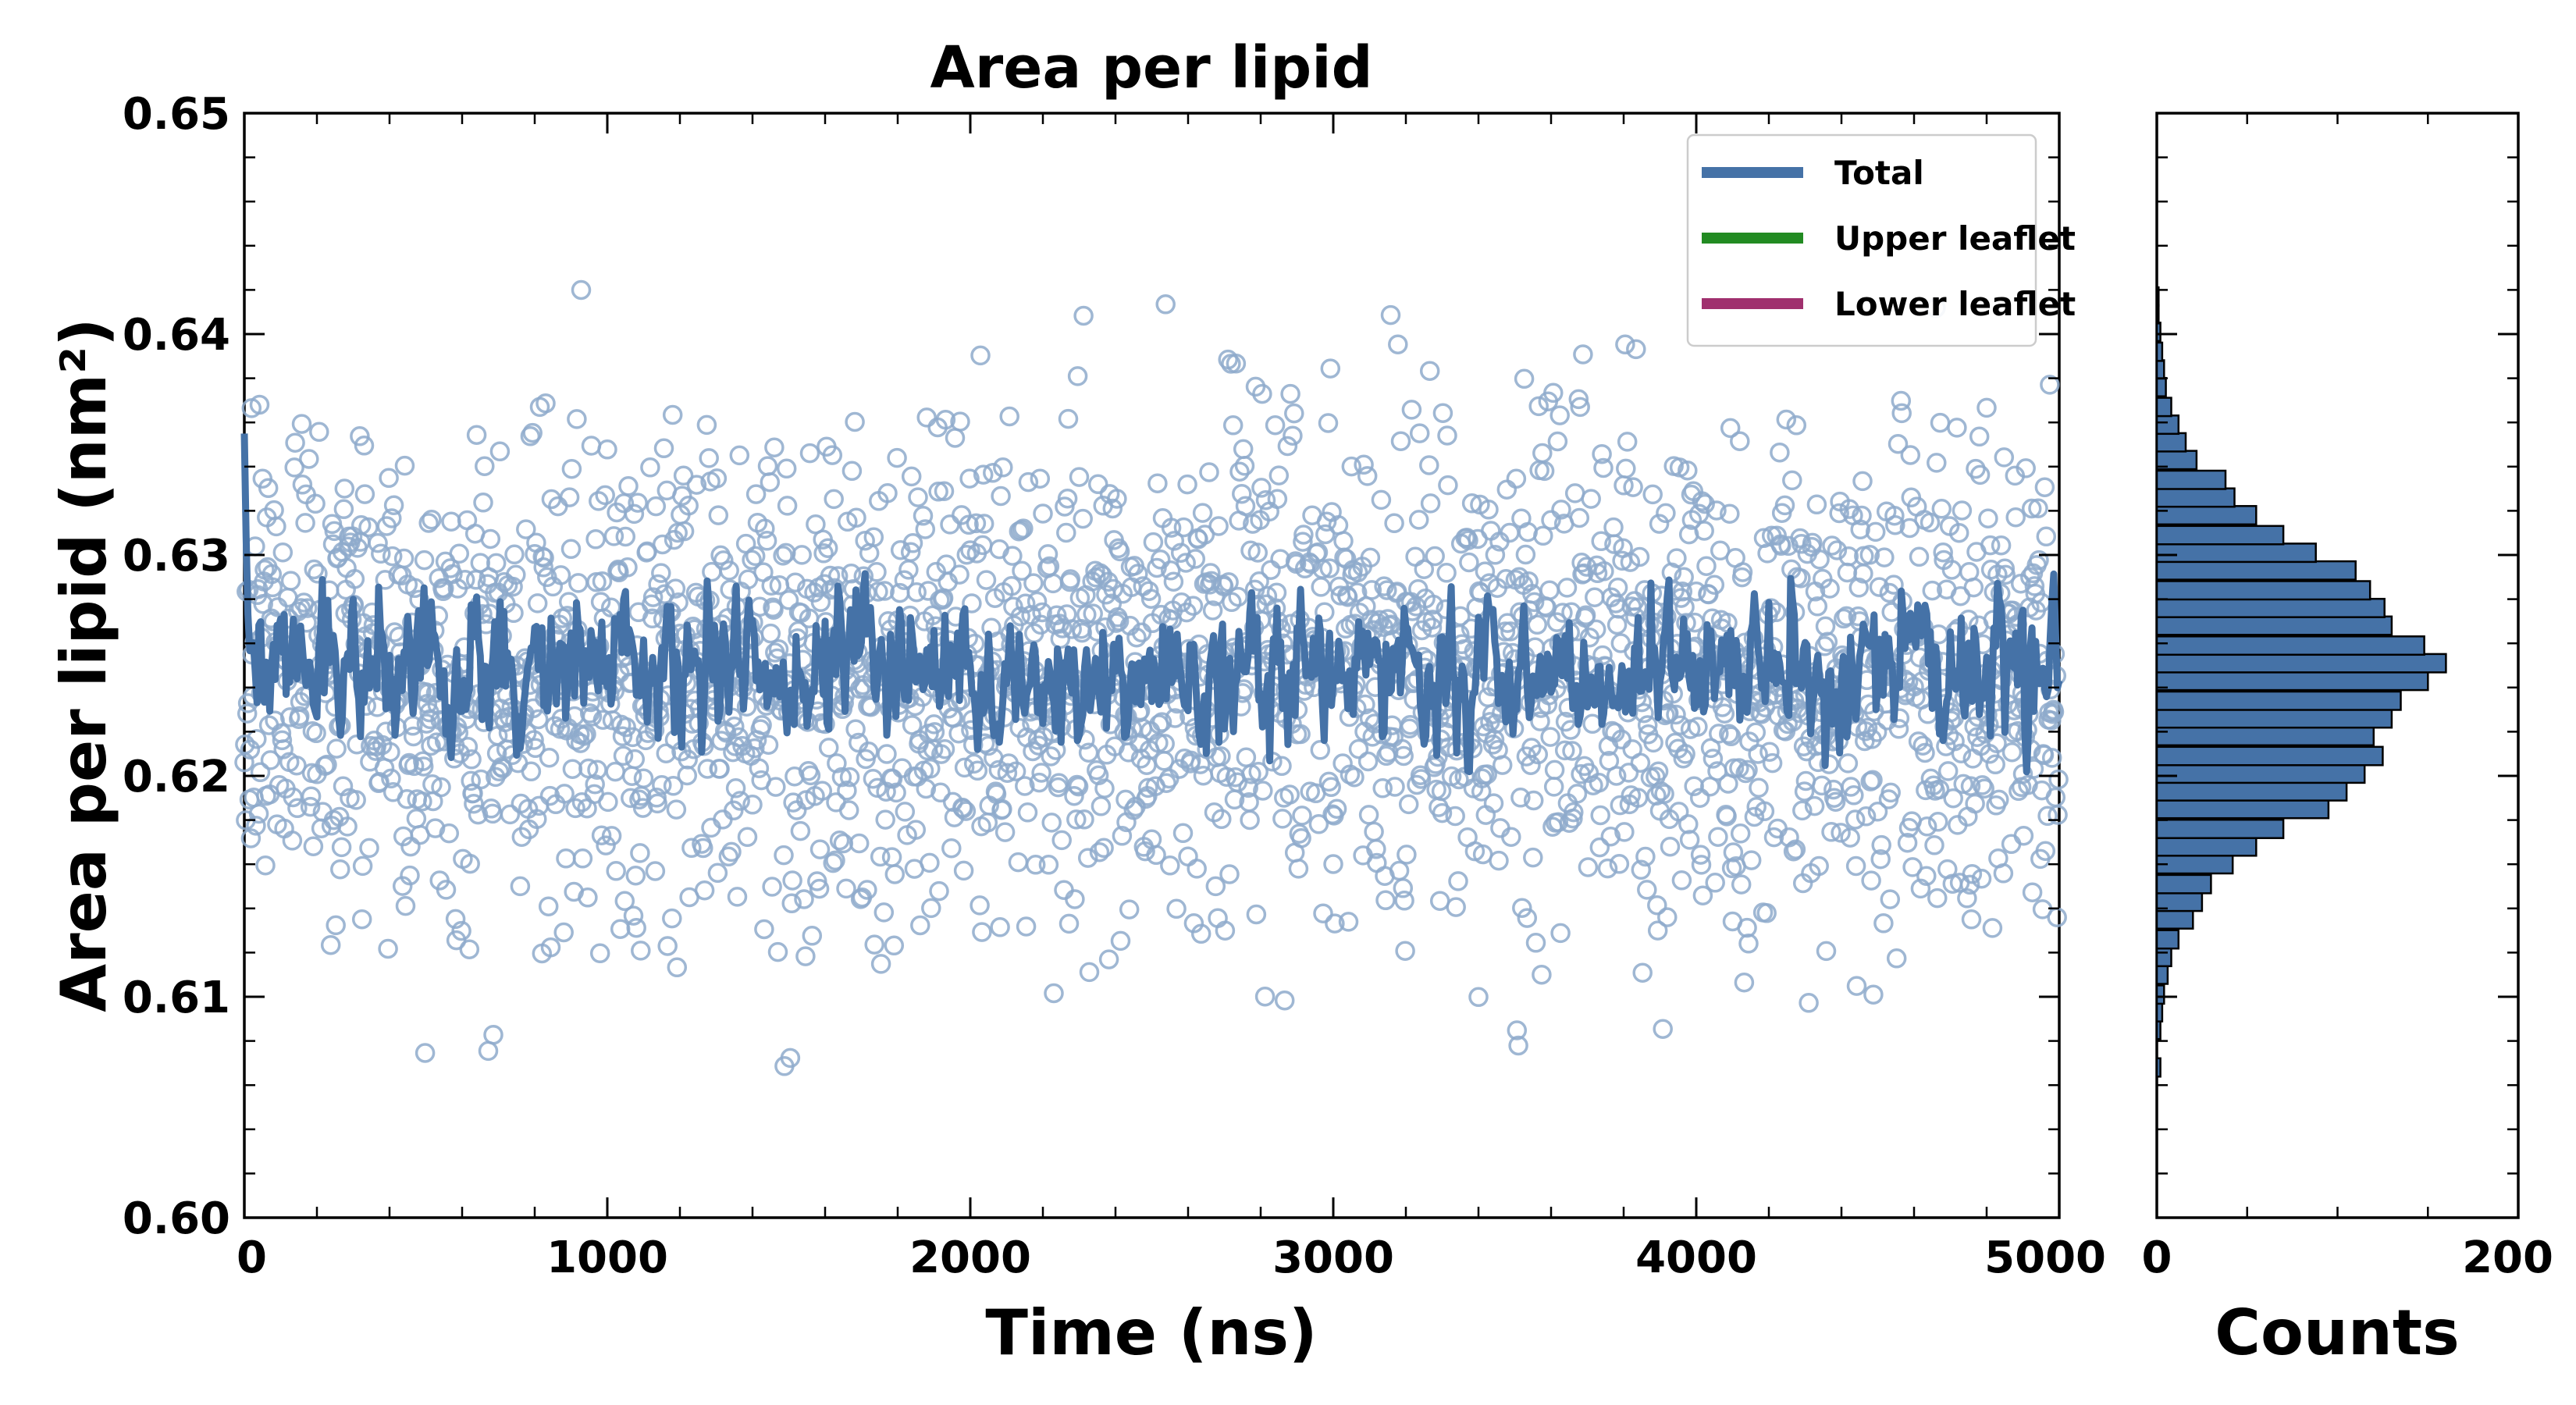 The image size is (2576, 1405). I want to click on x-tick-label: 0, so click(252, 1257).